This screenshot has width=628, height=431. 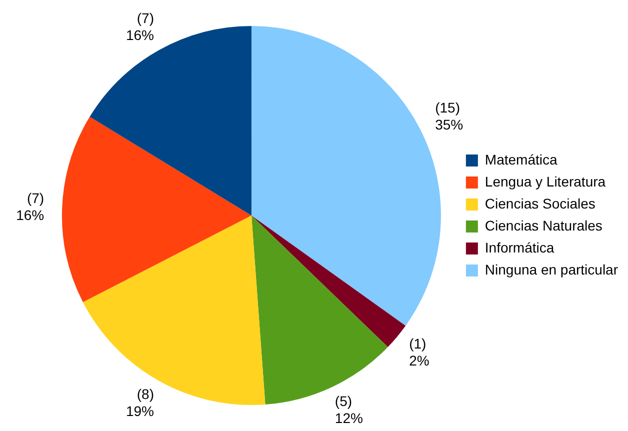 What do you see at coordinates (551, 269) in the screenshot?
I see `legend-label: Ninguna en particular` at bounding box center [551, 269].